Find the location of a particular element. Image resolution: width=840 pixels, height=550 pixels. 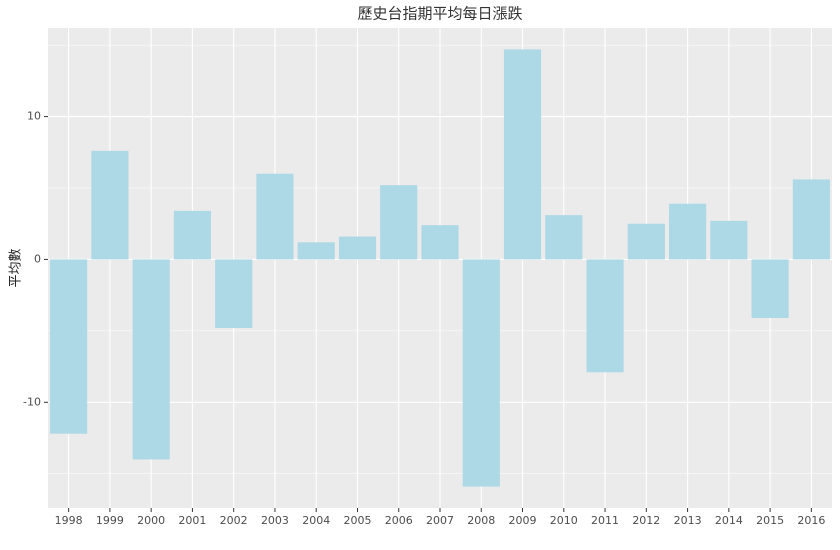

x-tick-label: 2004 is located at coordinates (316, 520).